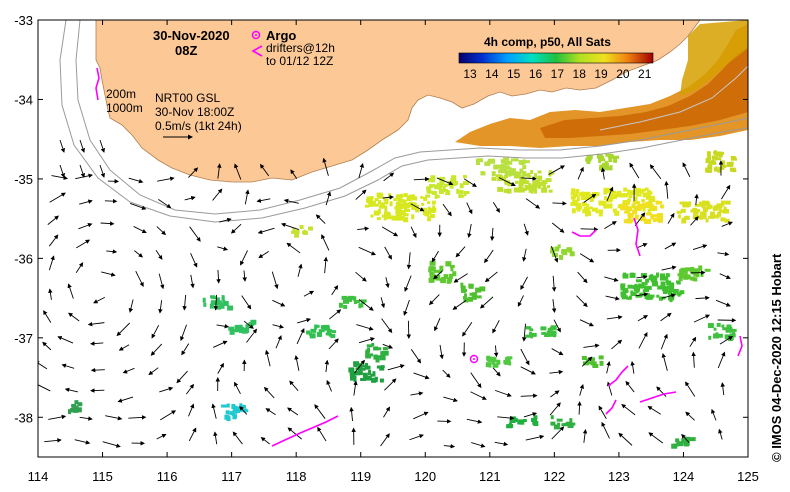 This screenshot has height=492, width=790. Describe the element at coordinates (474, 359) in the screenshot. I see `argo-float-marker` at that location.